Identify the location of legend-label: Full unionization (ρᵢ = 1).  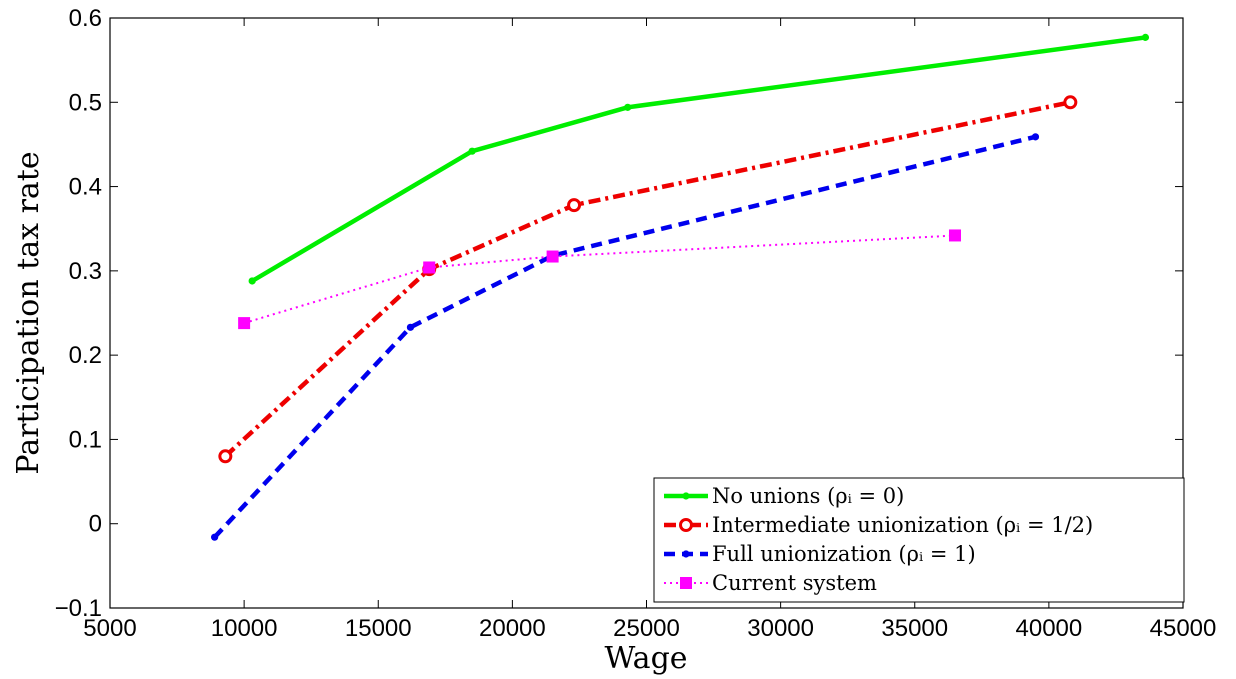
(844, 554).